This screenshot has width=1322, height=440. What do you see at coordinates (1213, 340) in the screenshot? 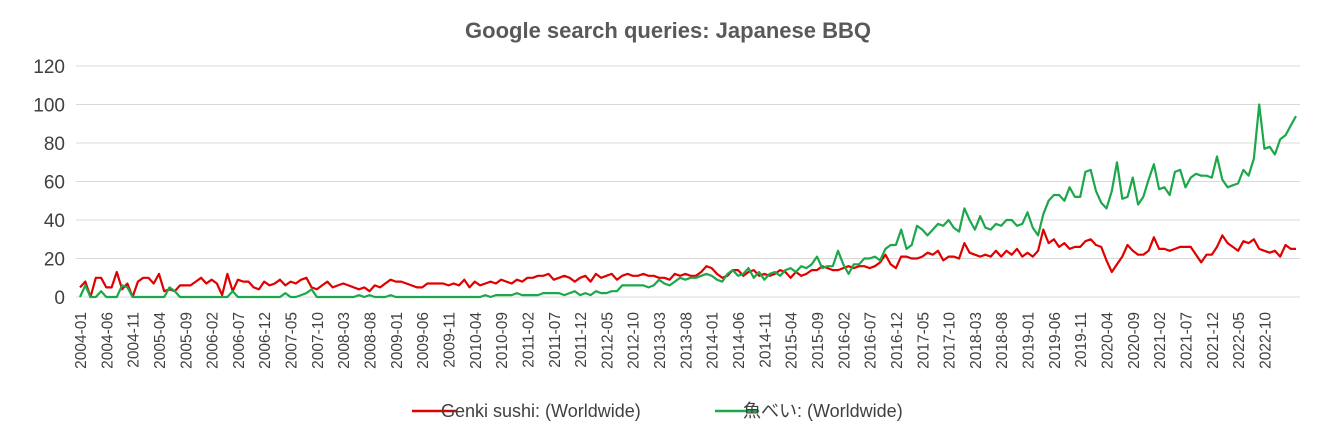
I see `x-tick-label: 2021-12` at bounding box center [1213, 340].